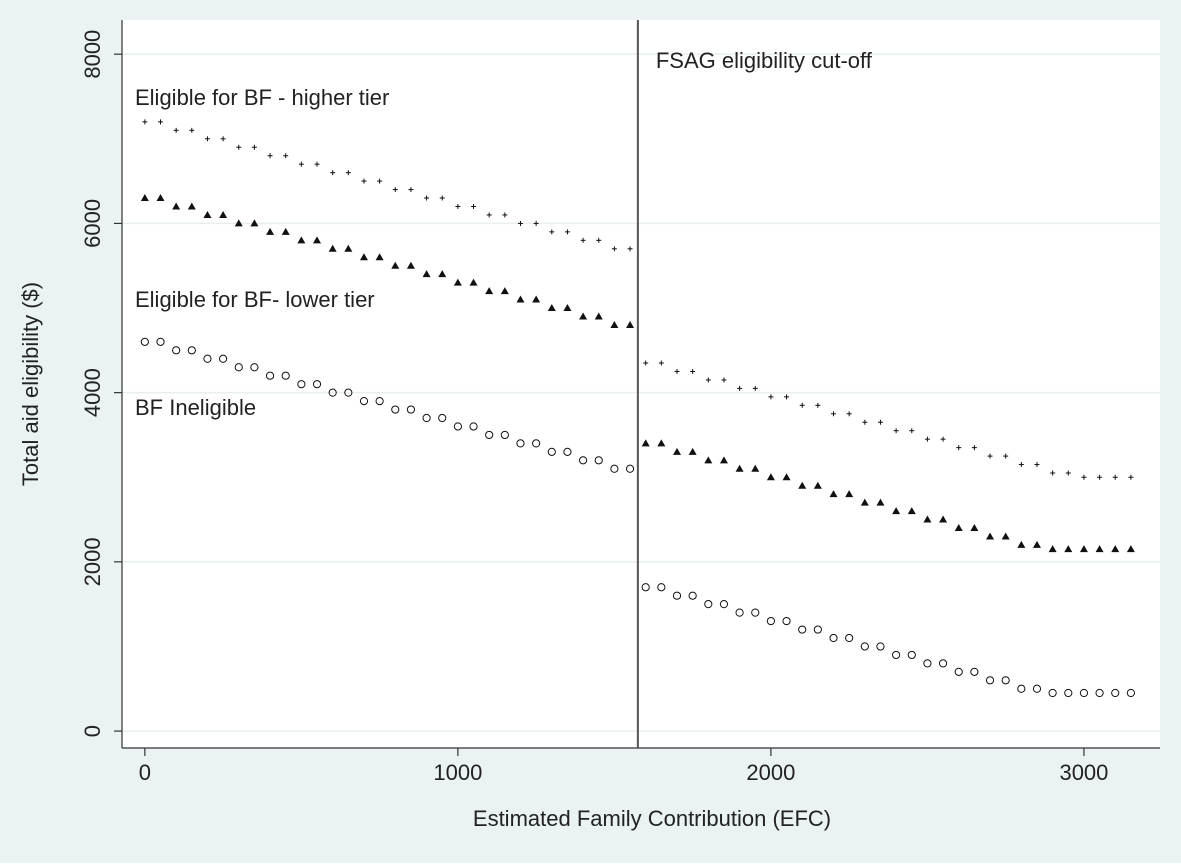 This screenshot has width=1181, height=868. I want to click on x-tick-label: 2000, so click(770, 772).